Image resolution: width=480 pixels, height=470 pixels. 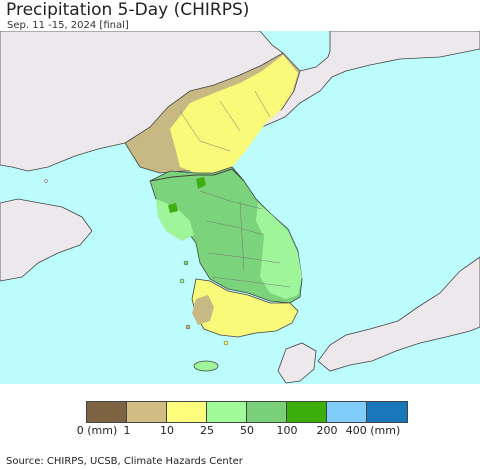 What do you see at coordinates (247, 430) in the screenshot?
I see `legend-tick-4: 50` at bounding box center [247, 430].